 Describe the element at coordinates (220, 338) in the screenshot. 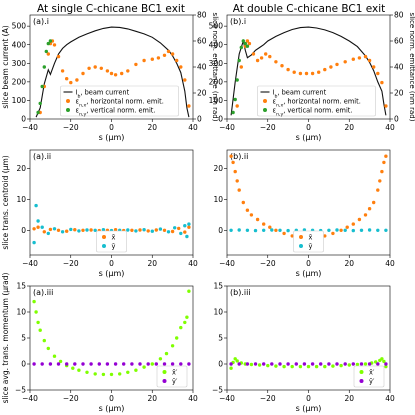

I see `y-tick-label: 5` at that location.